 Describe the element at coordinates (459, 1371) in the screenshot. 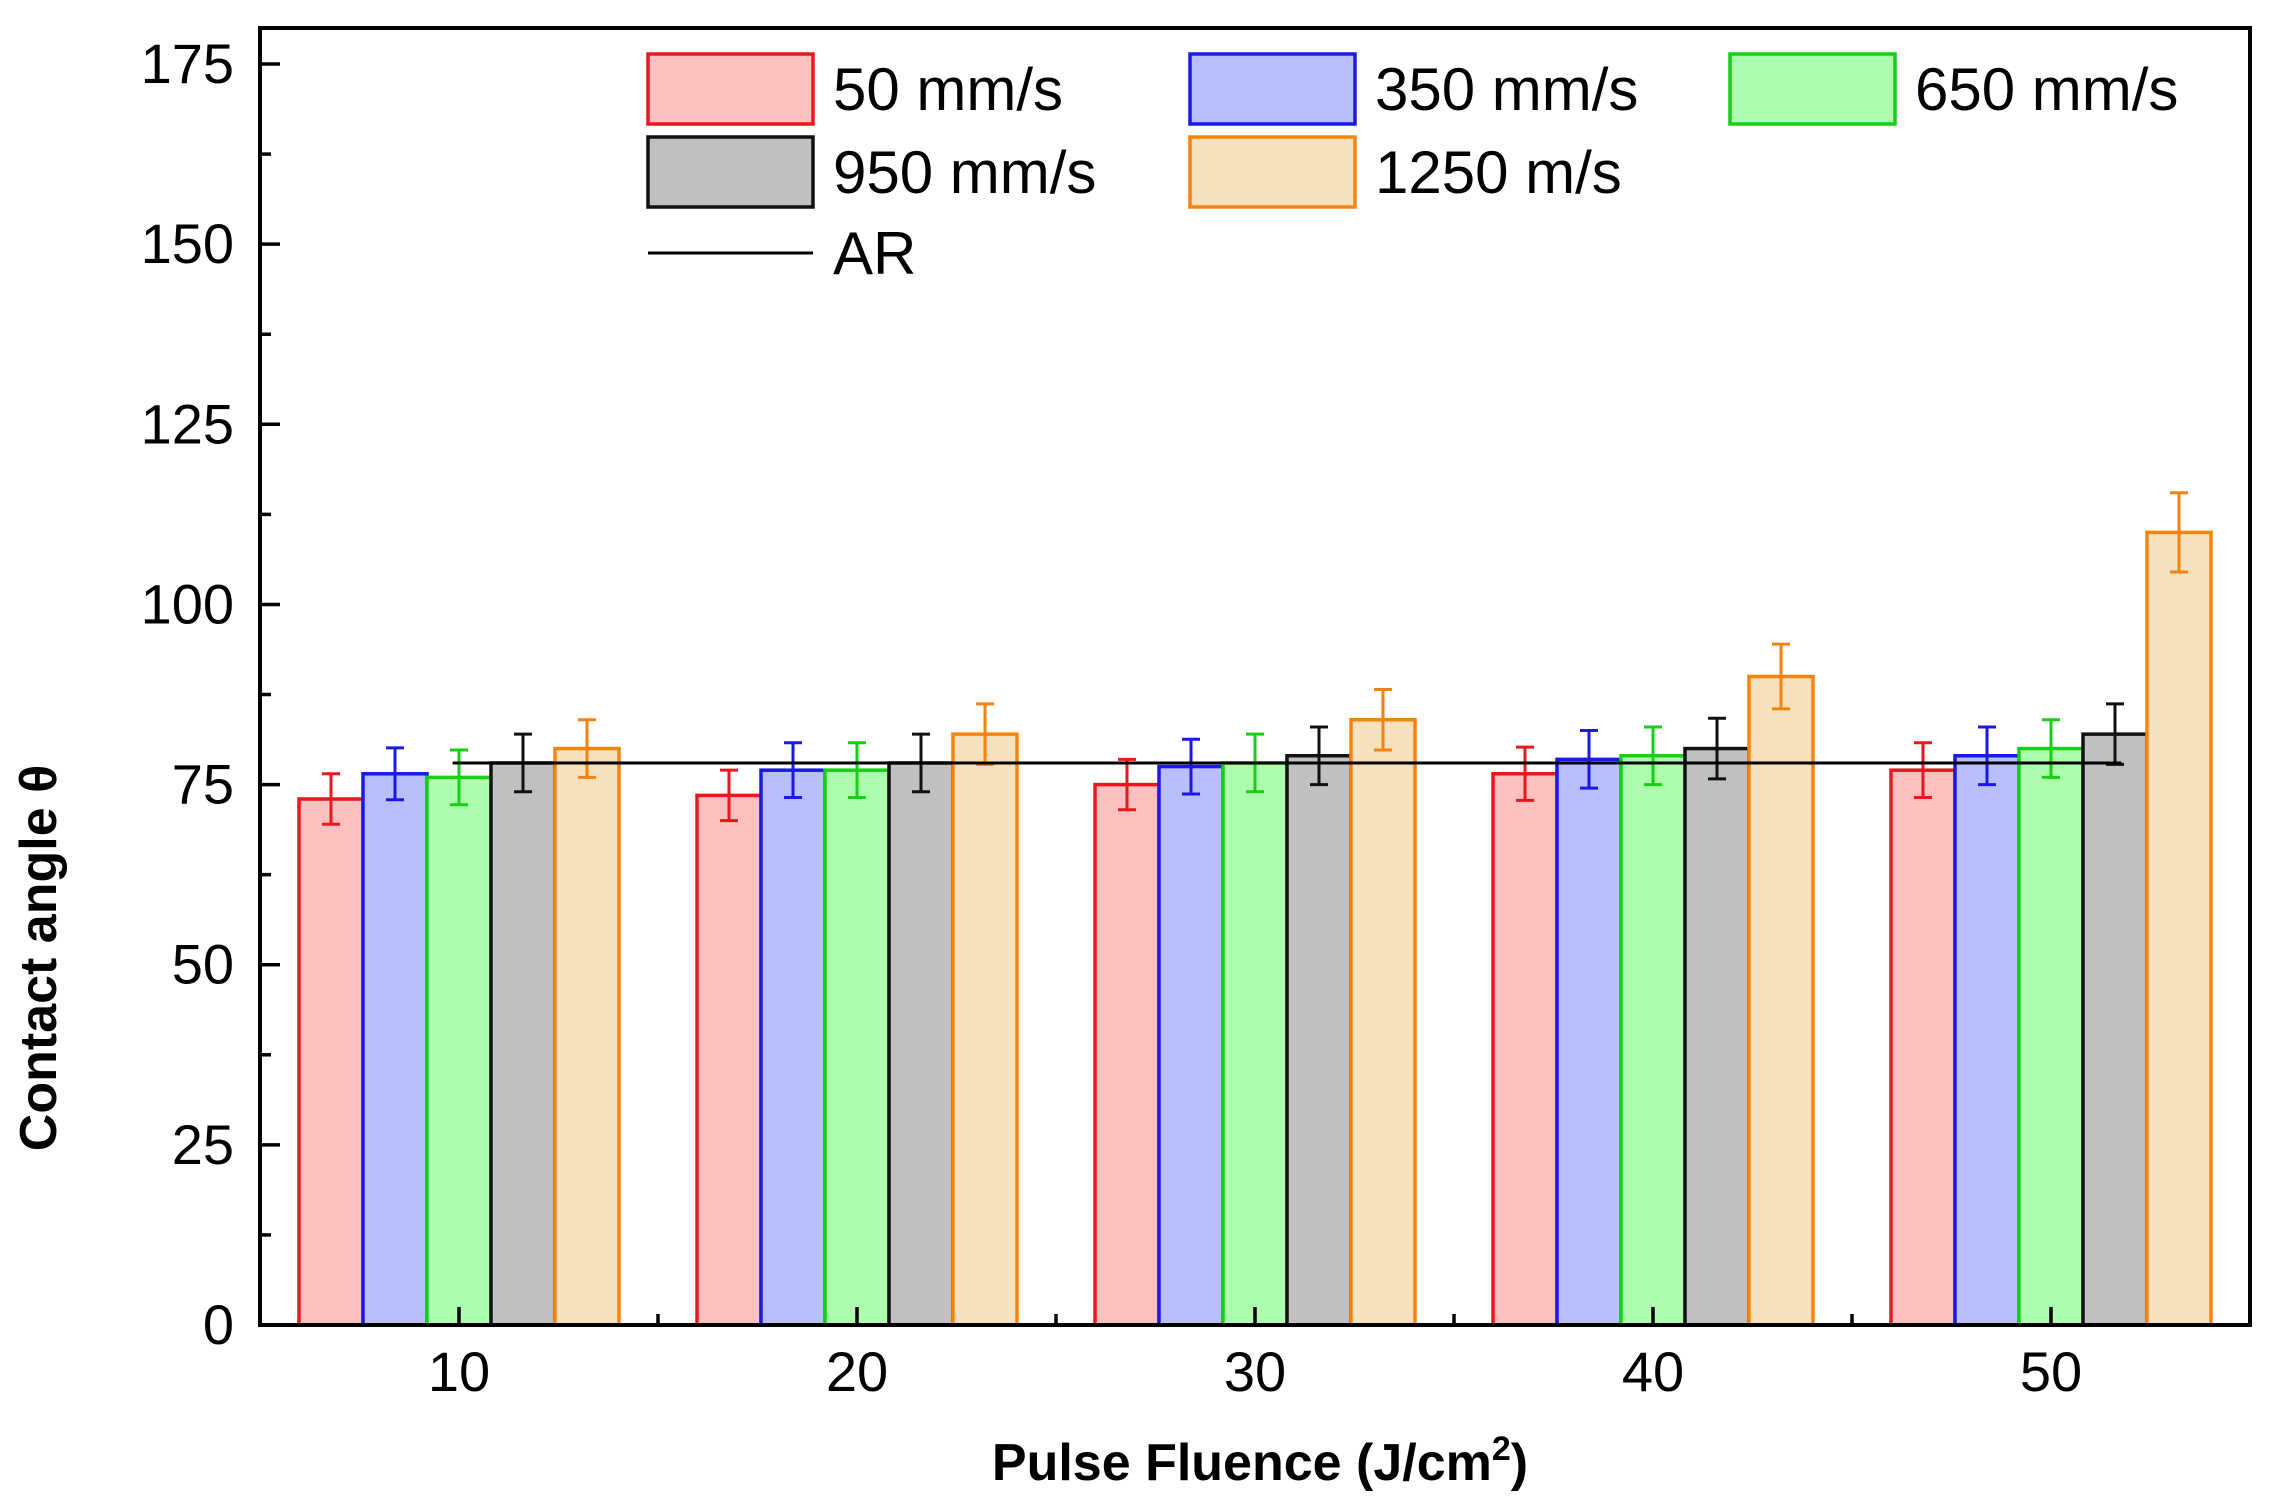

I see `x-tick-label: 10` at that location.